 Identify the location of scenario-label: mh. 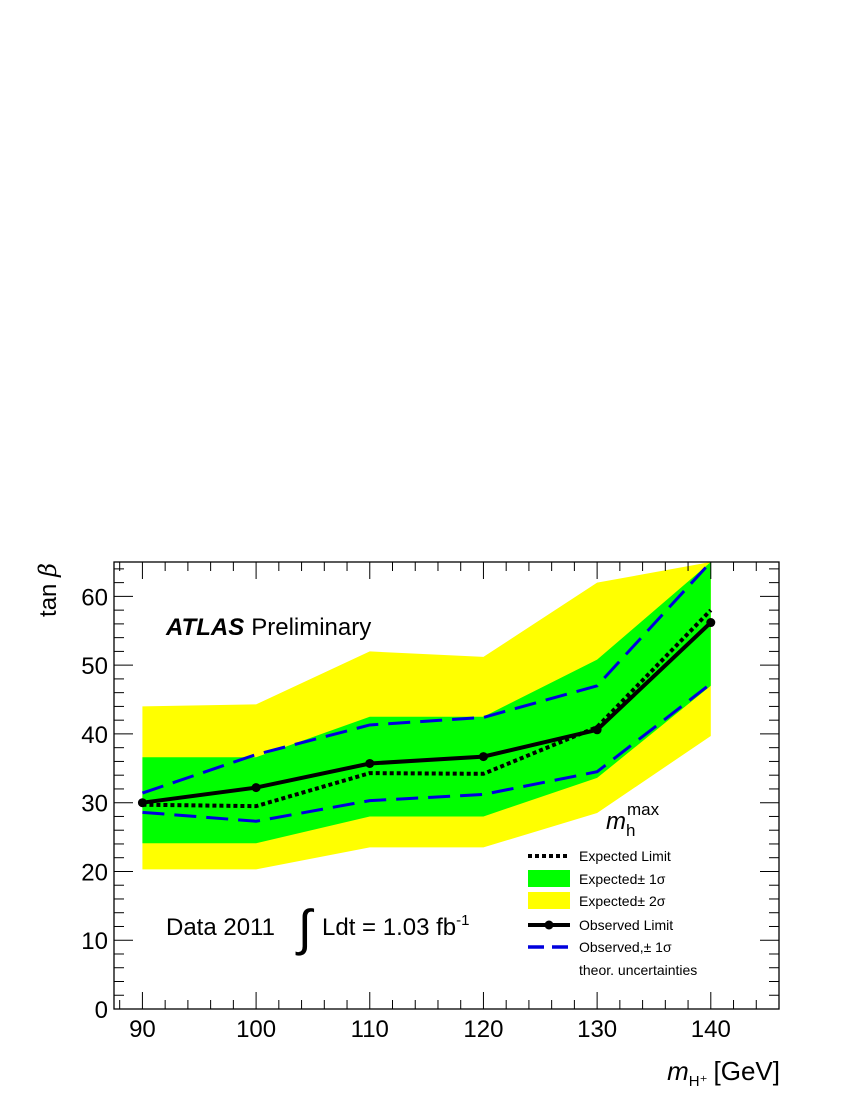
(620, 824).